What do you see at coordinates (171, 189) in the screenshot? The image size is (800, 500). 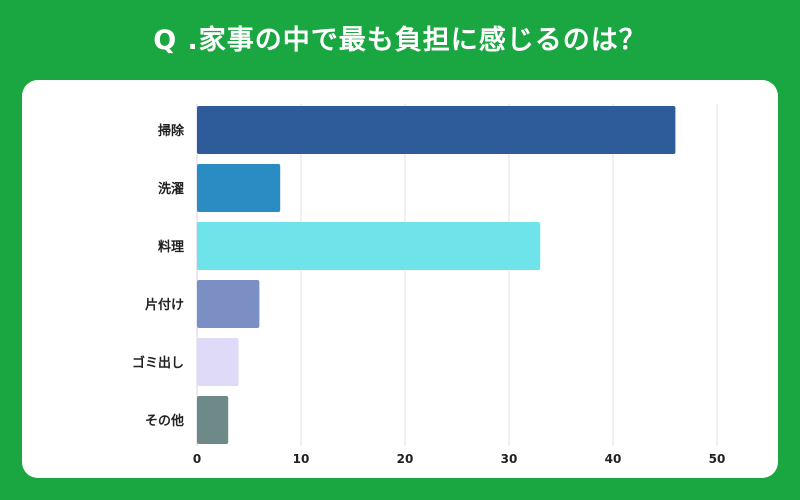 I see `category-label: 洗濯` at bounding box center [171, 189].